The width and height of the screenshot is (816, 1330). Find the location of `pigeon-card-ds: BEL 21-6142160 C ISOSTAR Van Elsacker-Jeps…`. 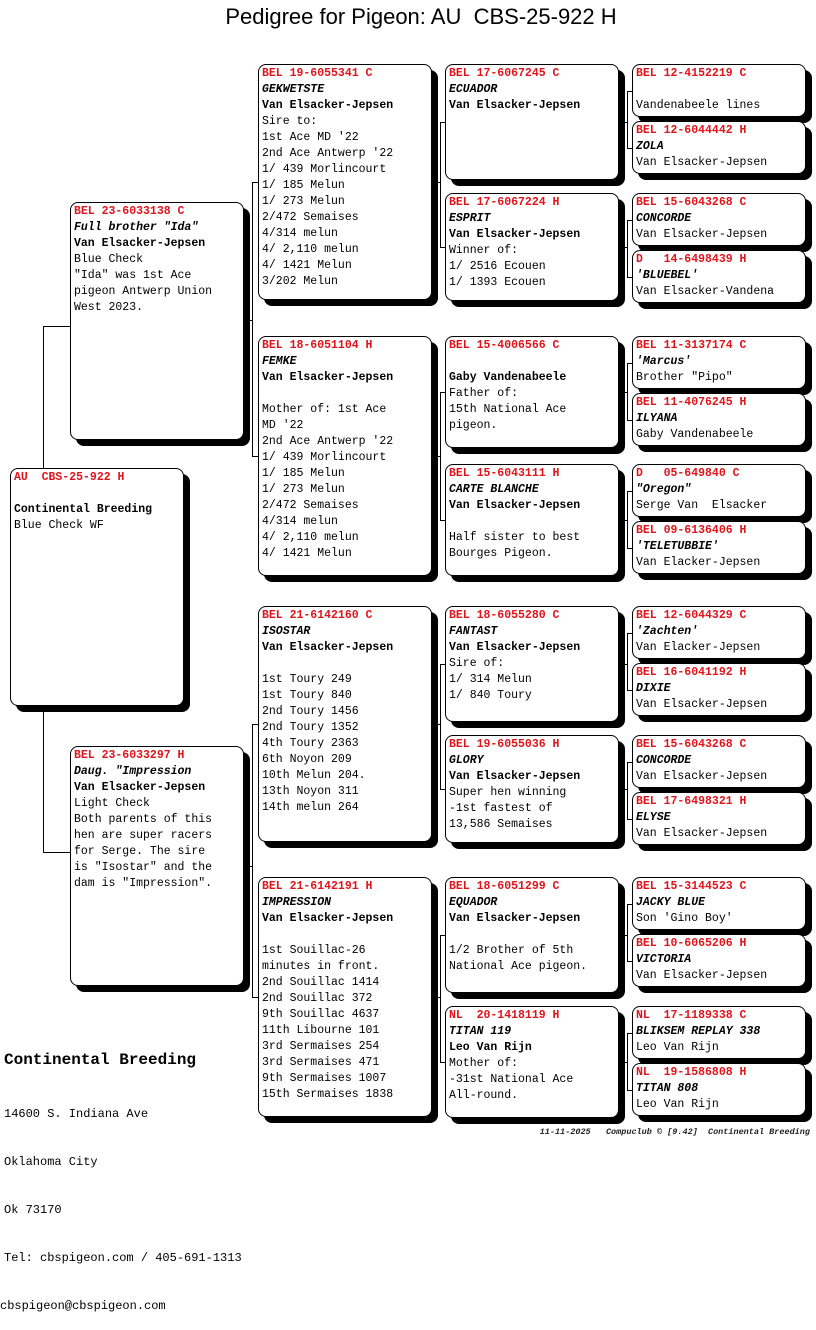

pigeon-card-ds: BEL 21-6142160 C ISOSTAR Van Elsacker-Jeps… is located at coordinates (345, 724).